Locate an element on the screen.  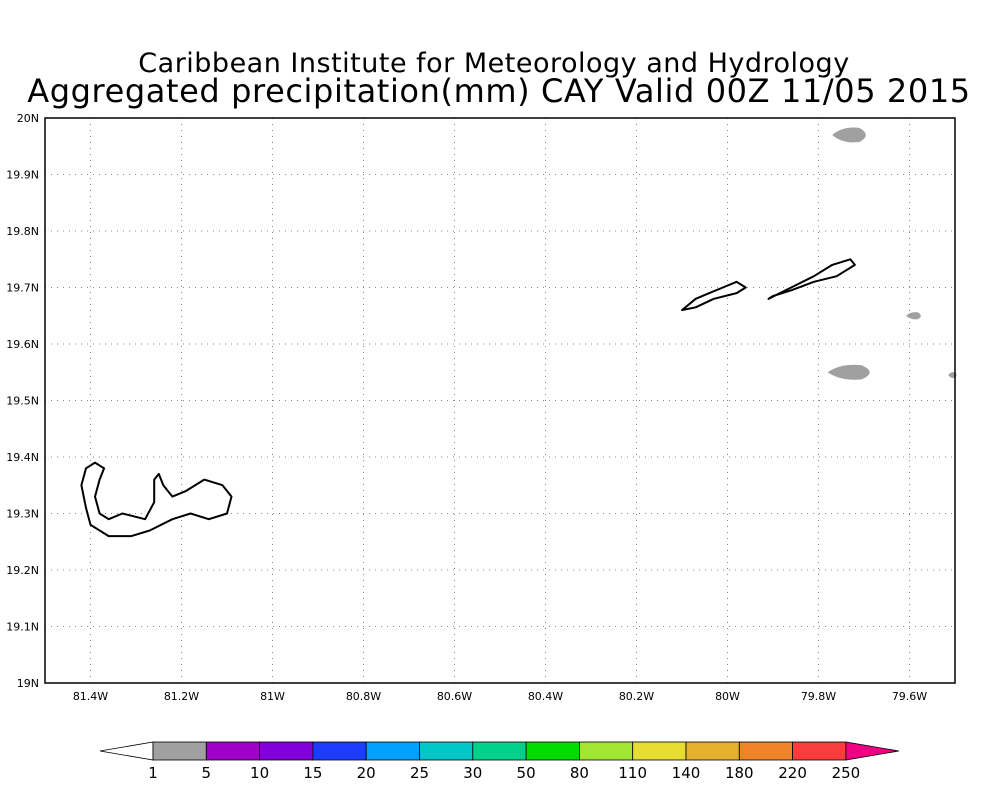
lat-tick-label: 19.9N is located at coordinates (22, 175).